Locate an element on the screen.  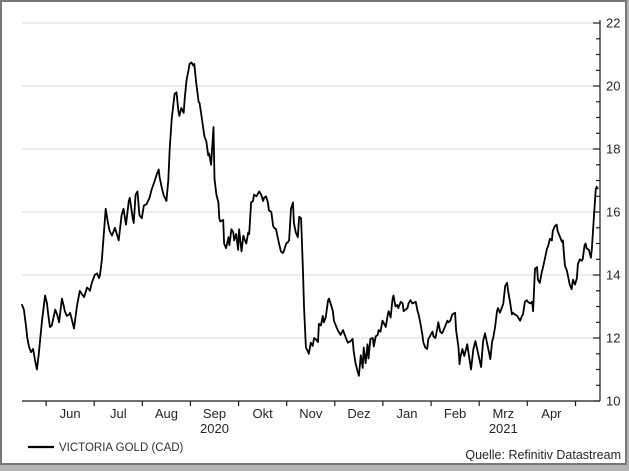
y-axis-label: 16 is located at coordinates (613, 212).